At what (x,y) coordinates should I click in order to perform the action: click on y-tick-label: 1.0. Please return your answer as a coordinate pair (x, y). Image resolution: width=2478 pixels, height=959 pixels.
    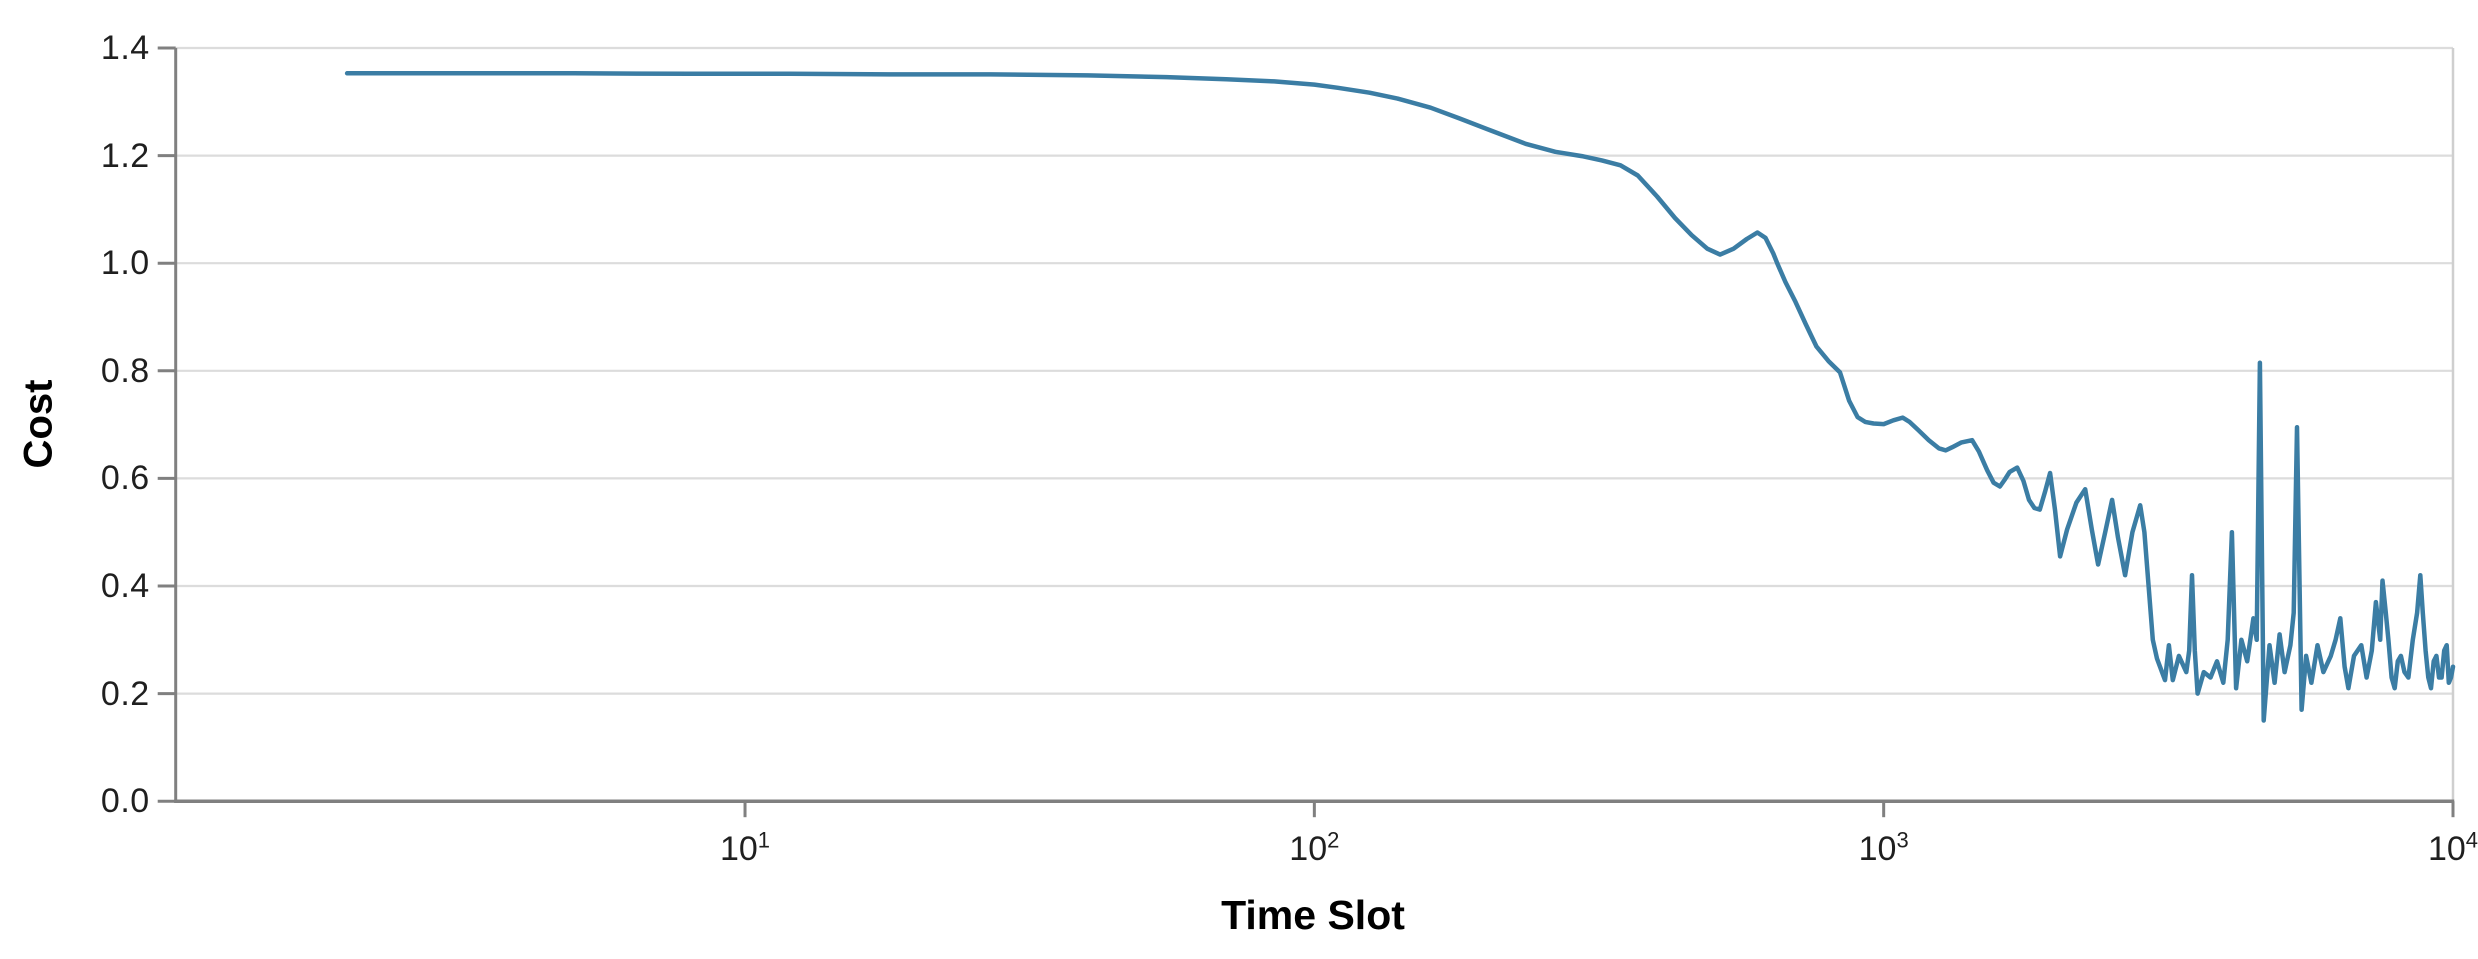
    Looking at the image, I should click on (125, 263).